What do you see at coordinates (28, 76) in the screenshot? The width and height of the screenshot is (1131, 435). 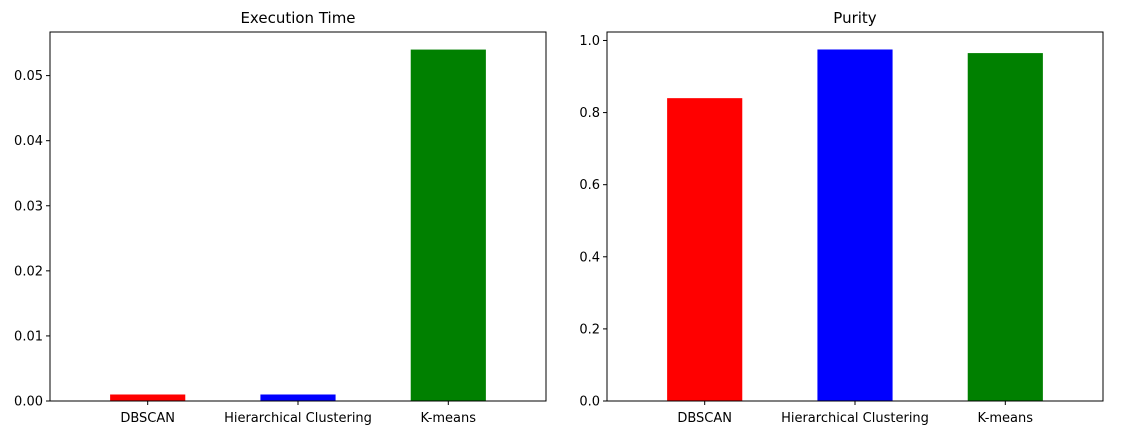 I see `y-tick-label: 0.05` at bounding box center [28, 76].